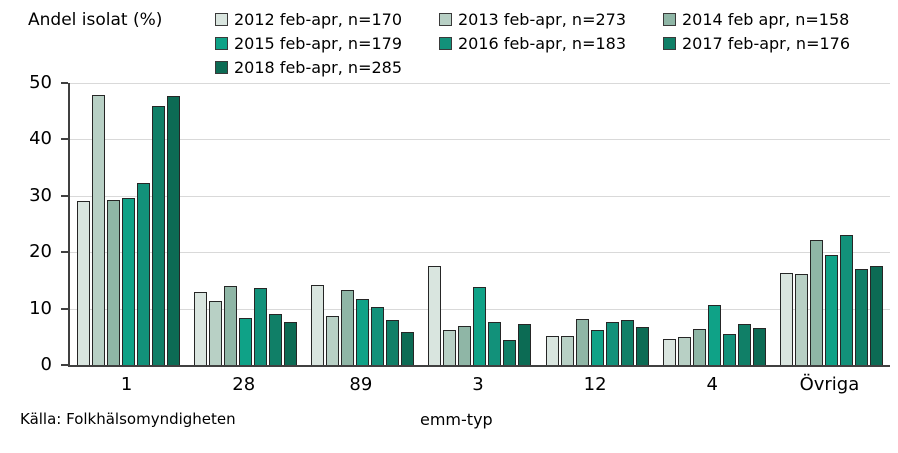 The image size is (898, 453). Describe the element at coordinates (126, 384) in the screenshot. I see `x-tick-label: 1` at that location.